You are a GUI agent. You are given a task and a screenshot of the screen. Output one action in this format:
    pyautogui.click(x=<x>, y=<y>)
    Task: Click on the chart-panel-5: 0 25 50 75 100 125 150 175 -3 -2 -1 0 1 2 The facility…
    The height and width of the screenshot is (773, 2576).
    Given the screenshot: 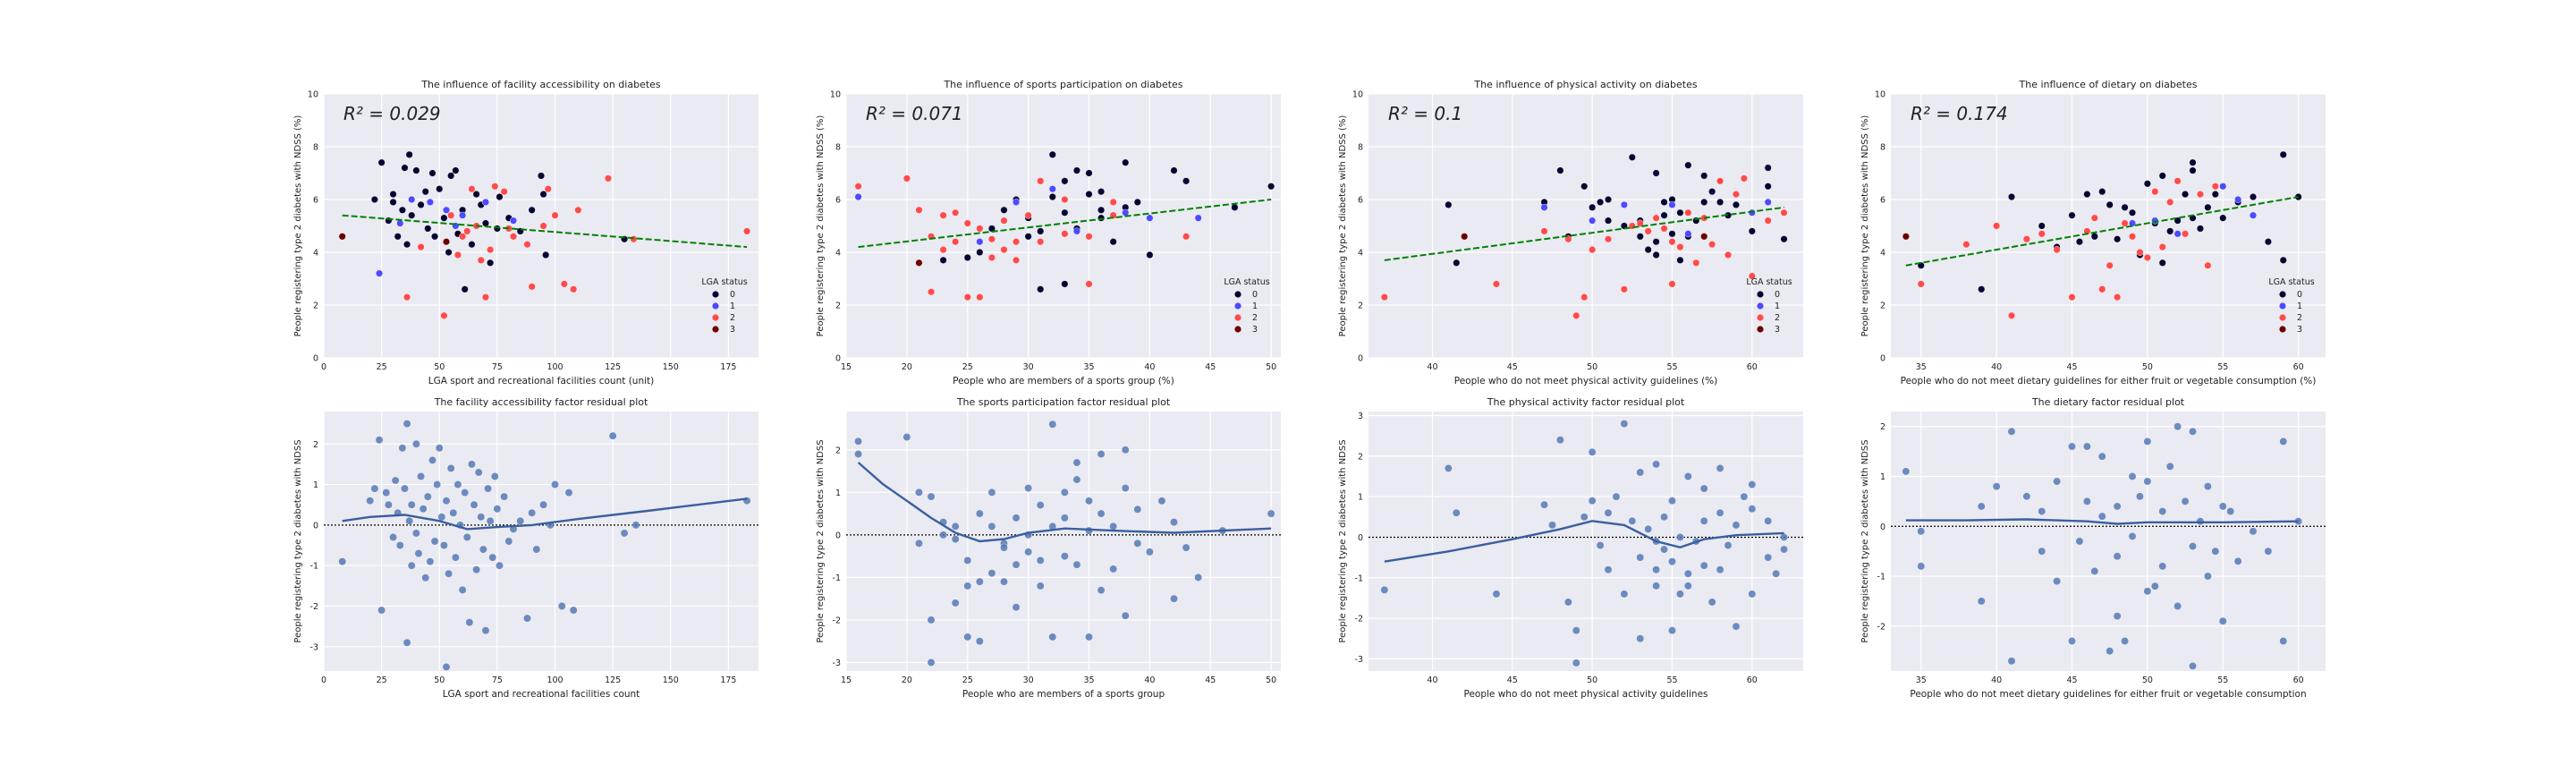 What is the action you would take?
    pyautogui.click(x=525, y=548)
    